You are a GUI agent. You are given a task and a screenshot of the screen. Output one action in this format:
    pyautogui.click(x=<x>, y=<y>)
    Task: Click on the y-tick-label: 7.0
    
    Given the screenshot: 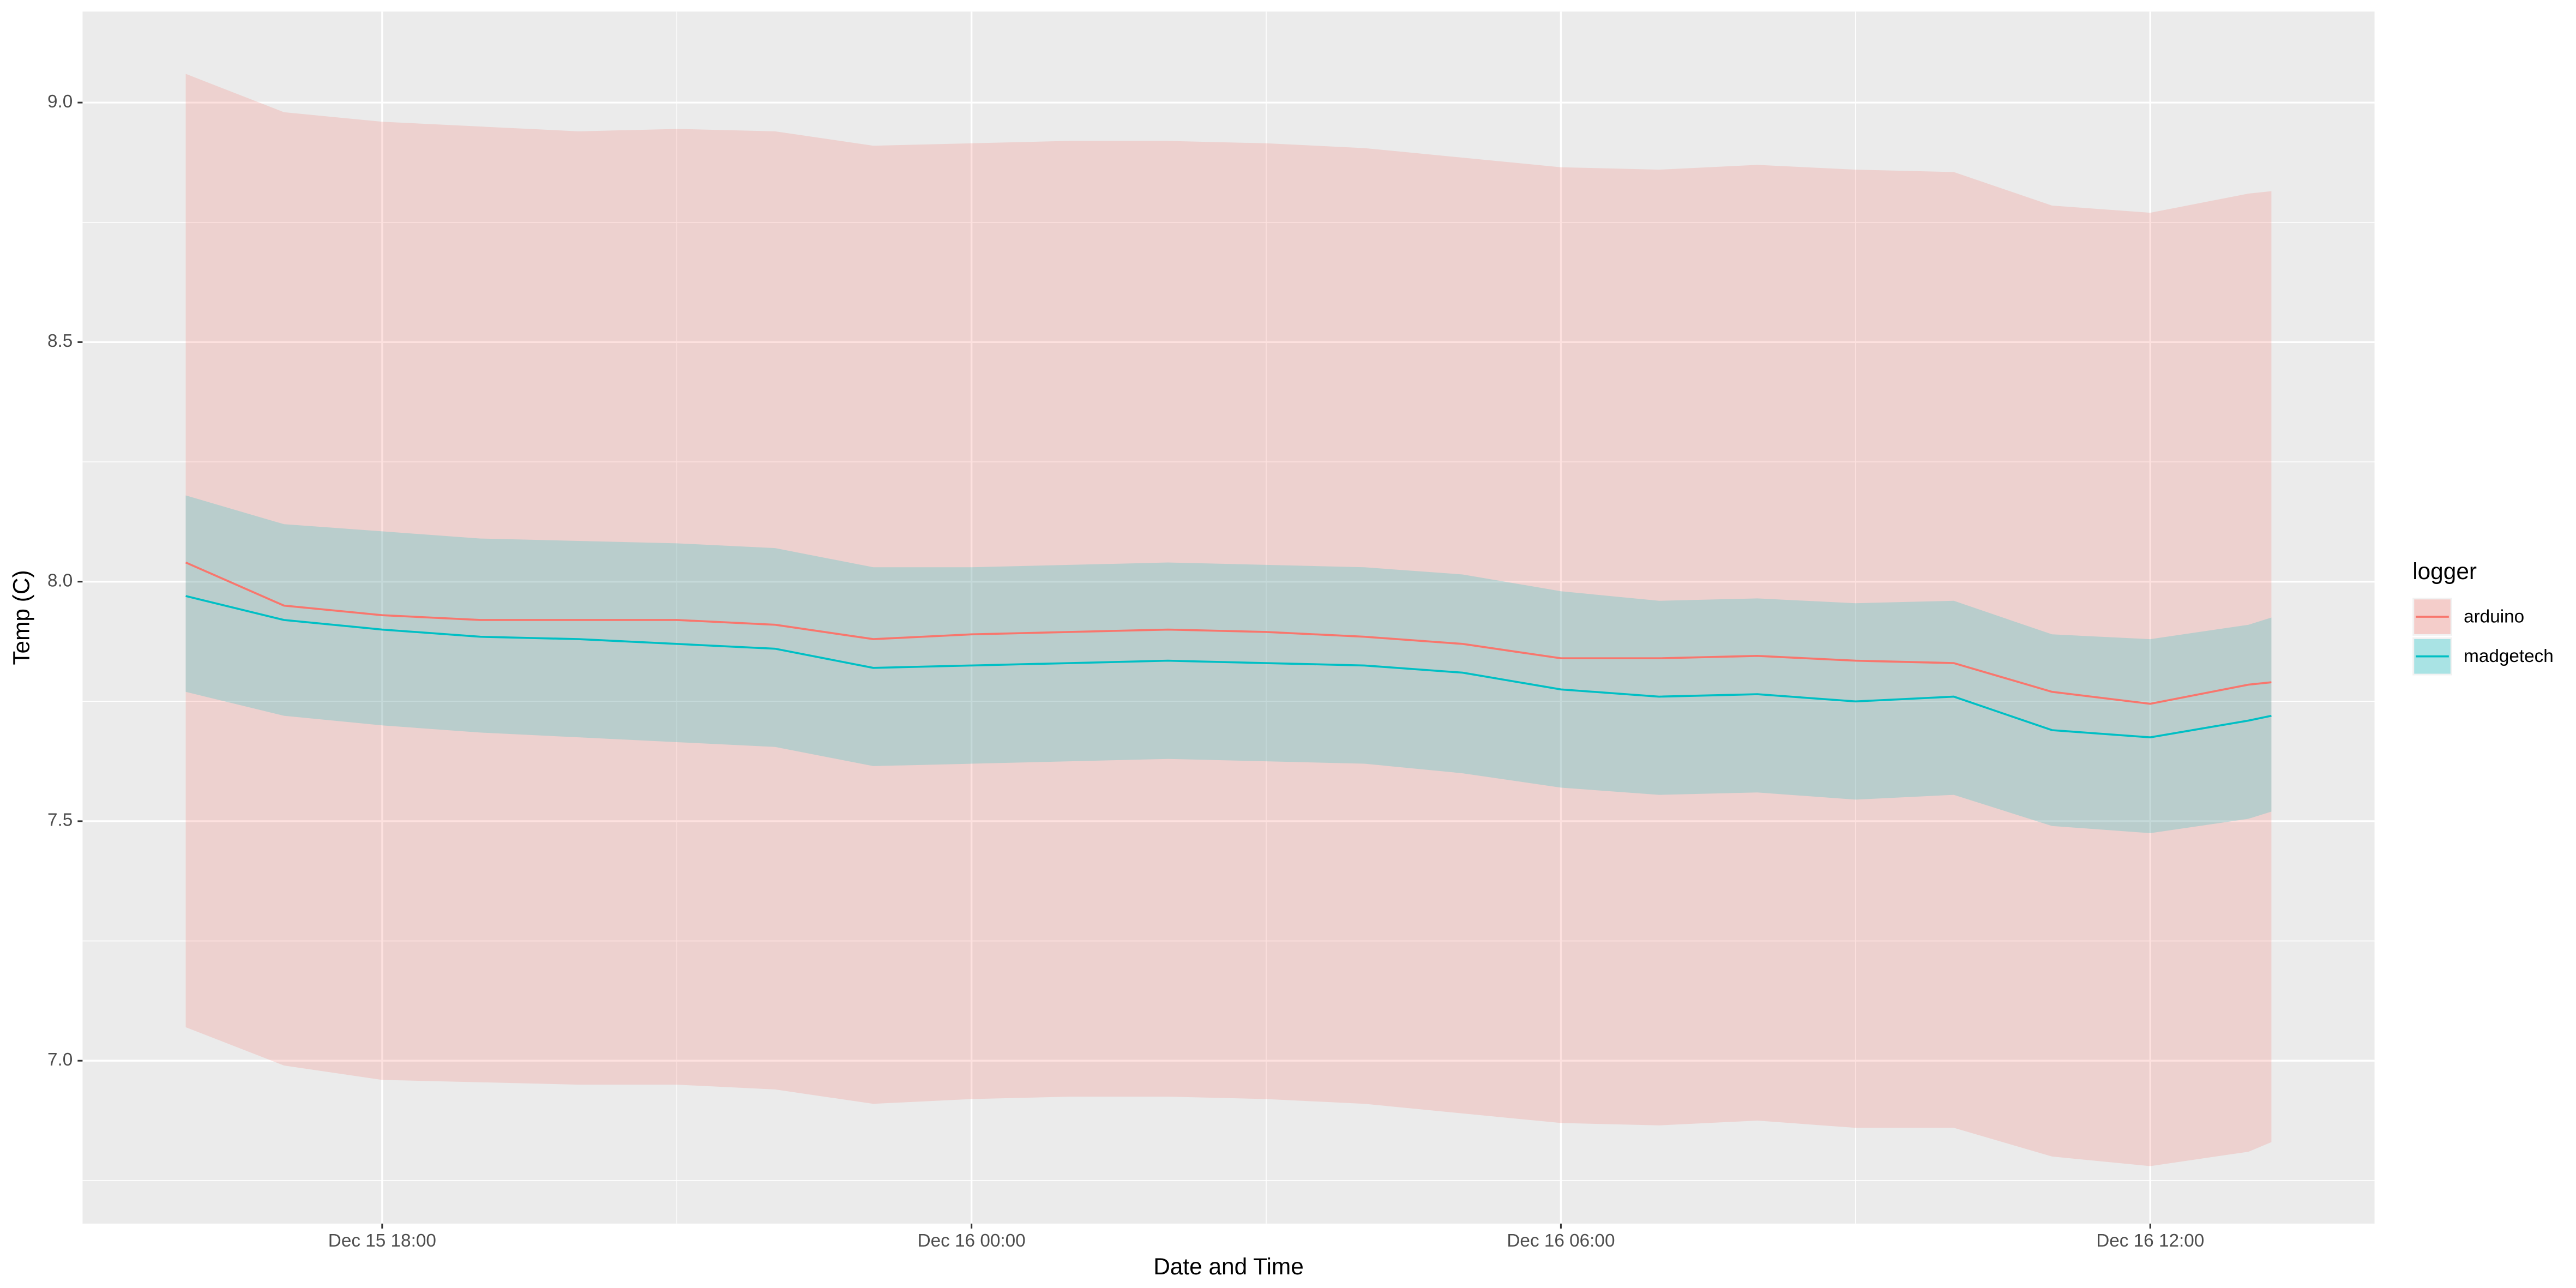 What is the action you would take?
    pyautogui.click(x=60, y=1060)
    